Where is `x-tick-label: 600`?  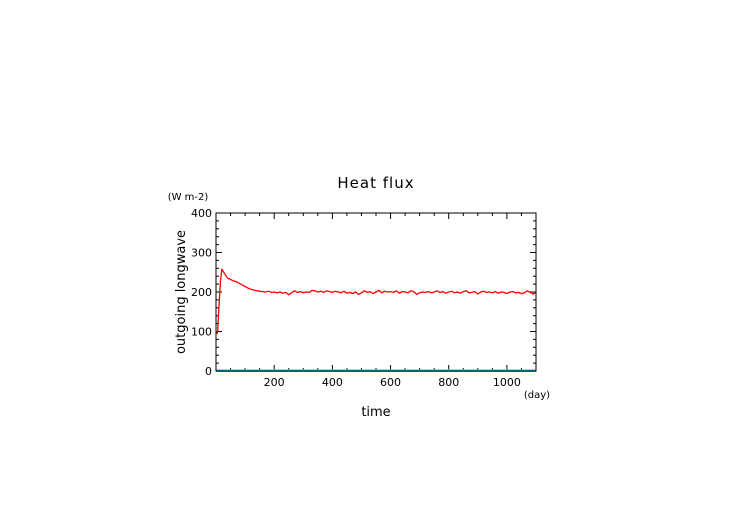 x-tick-label: 600 is located at coordinates (390, 382).